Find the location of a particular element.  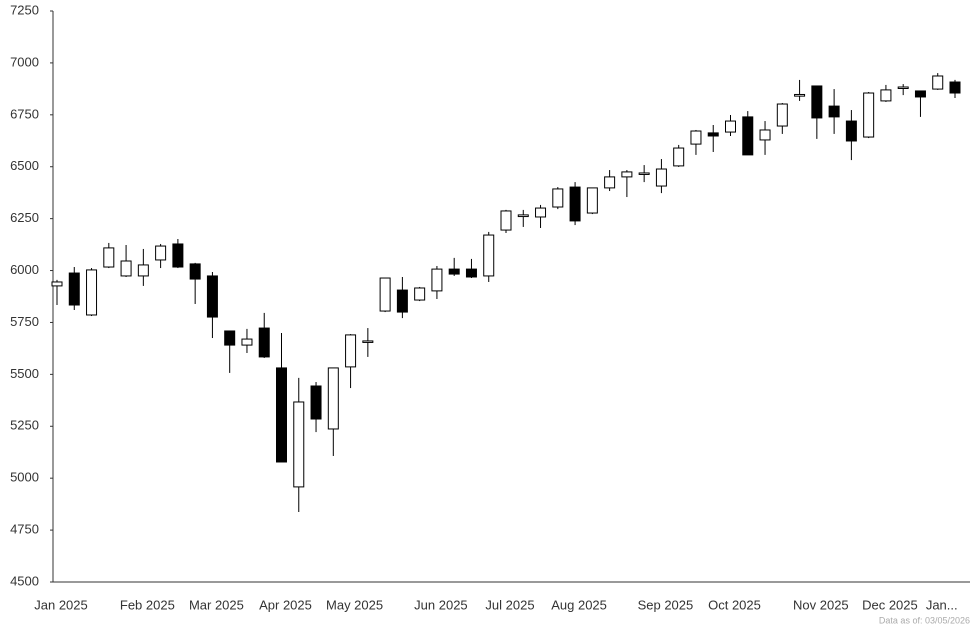

x-tick-label: Apr 2025 is located at coordinates (285, 604).